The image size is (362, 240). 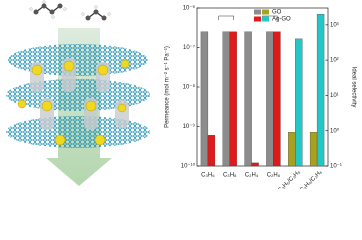 I want to click on y-tick-label: 10⁻¹⁰, so click(x=188, y=166).